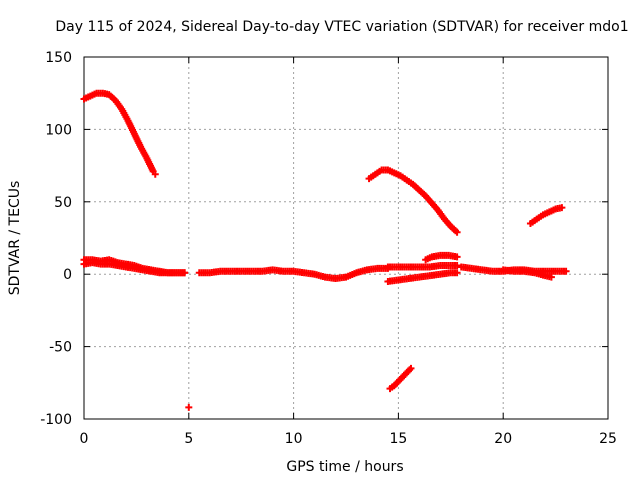 This screenshot has height=480, width=640. Describe the element at coordinates (134, 268) in the screenshot. I see `series-baseline-0-4b` at that location.